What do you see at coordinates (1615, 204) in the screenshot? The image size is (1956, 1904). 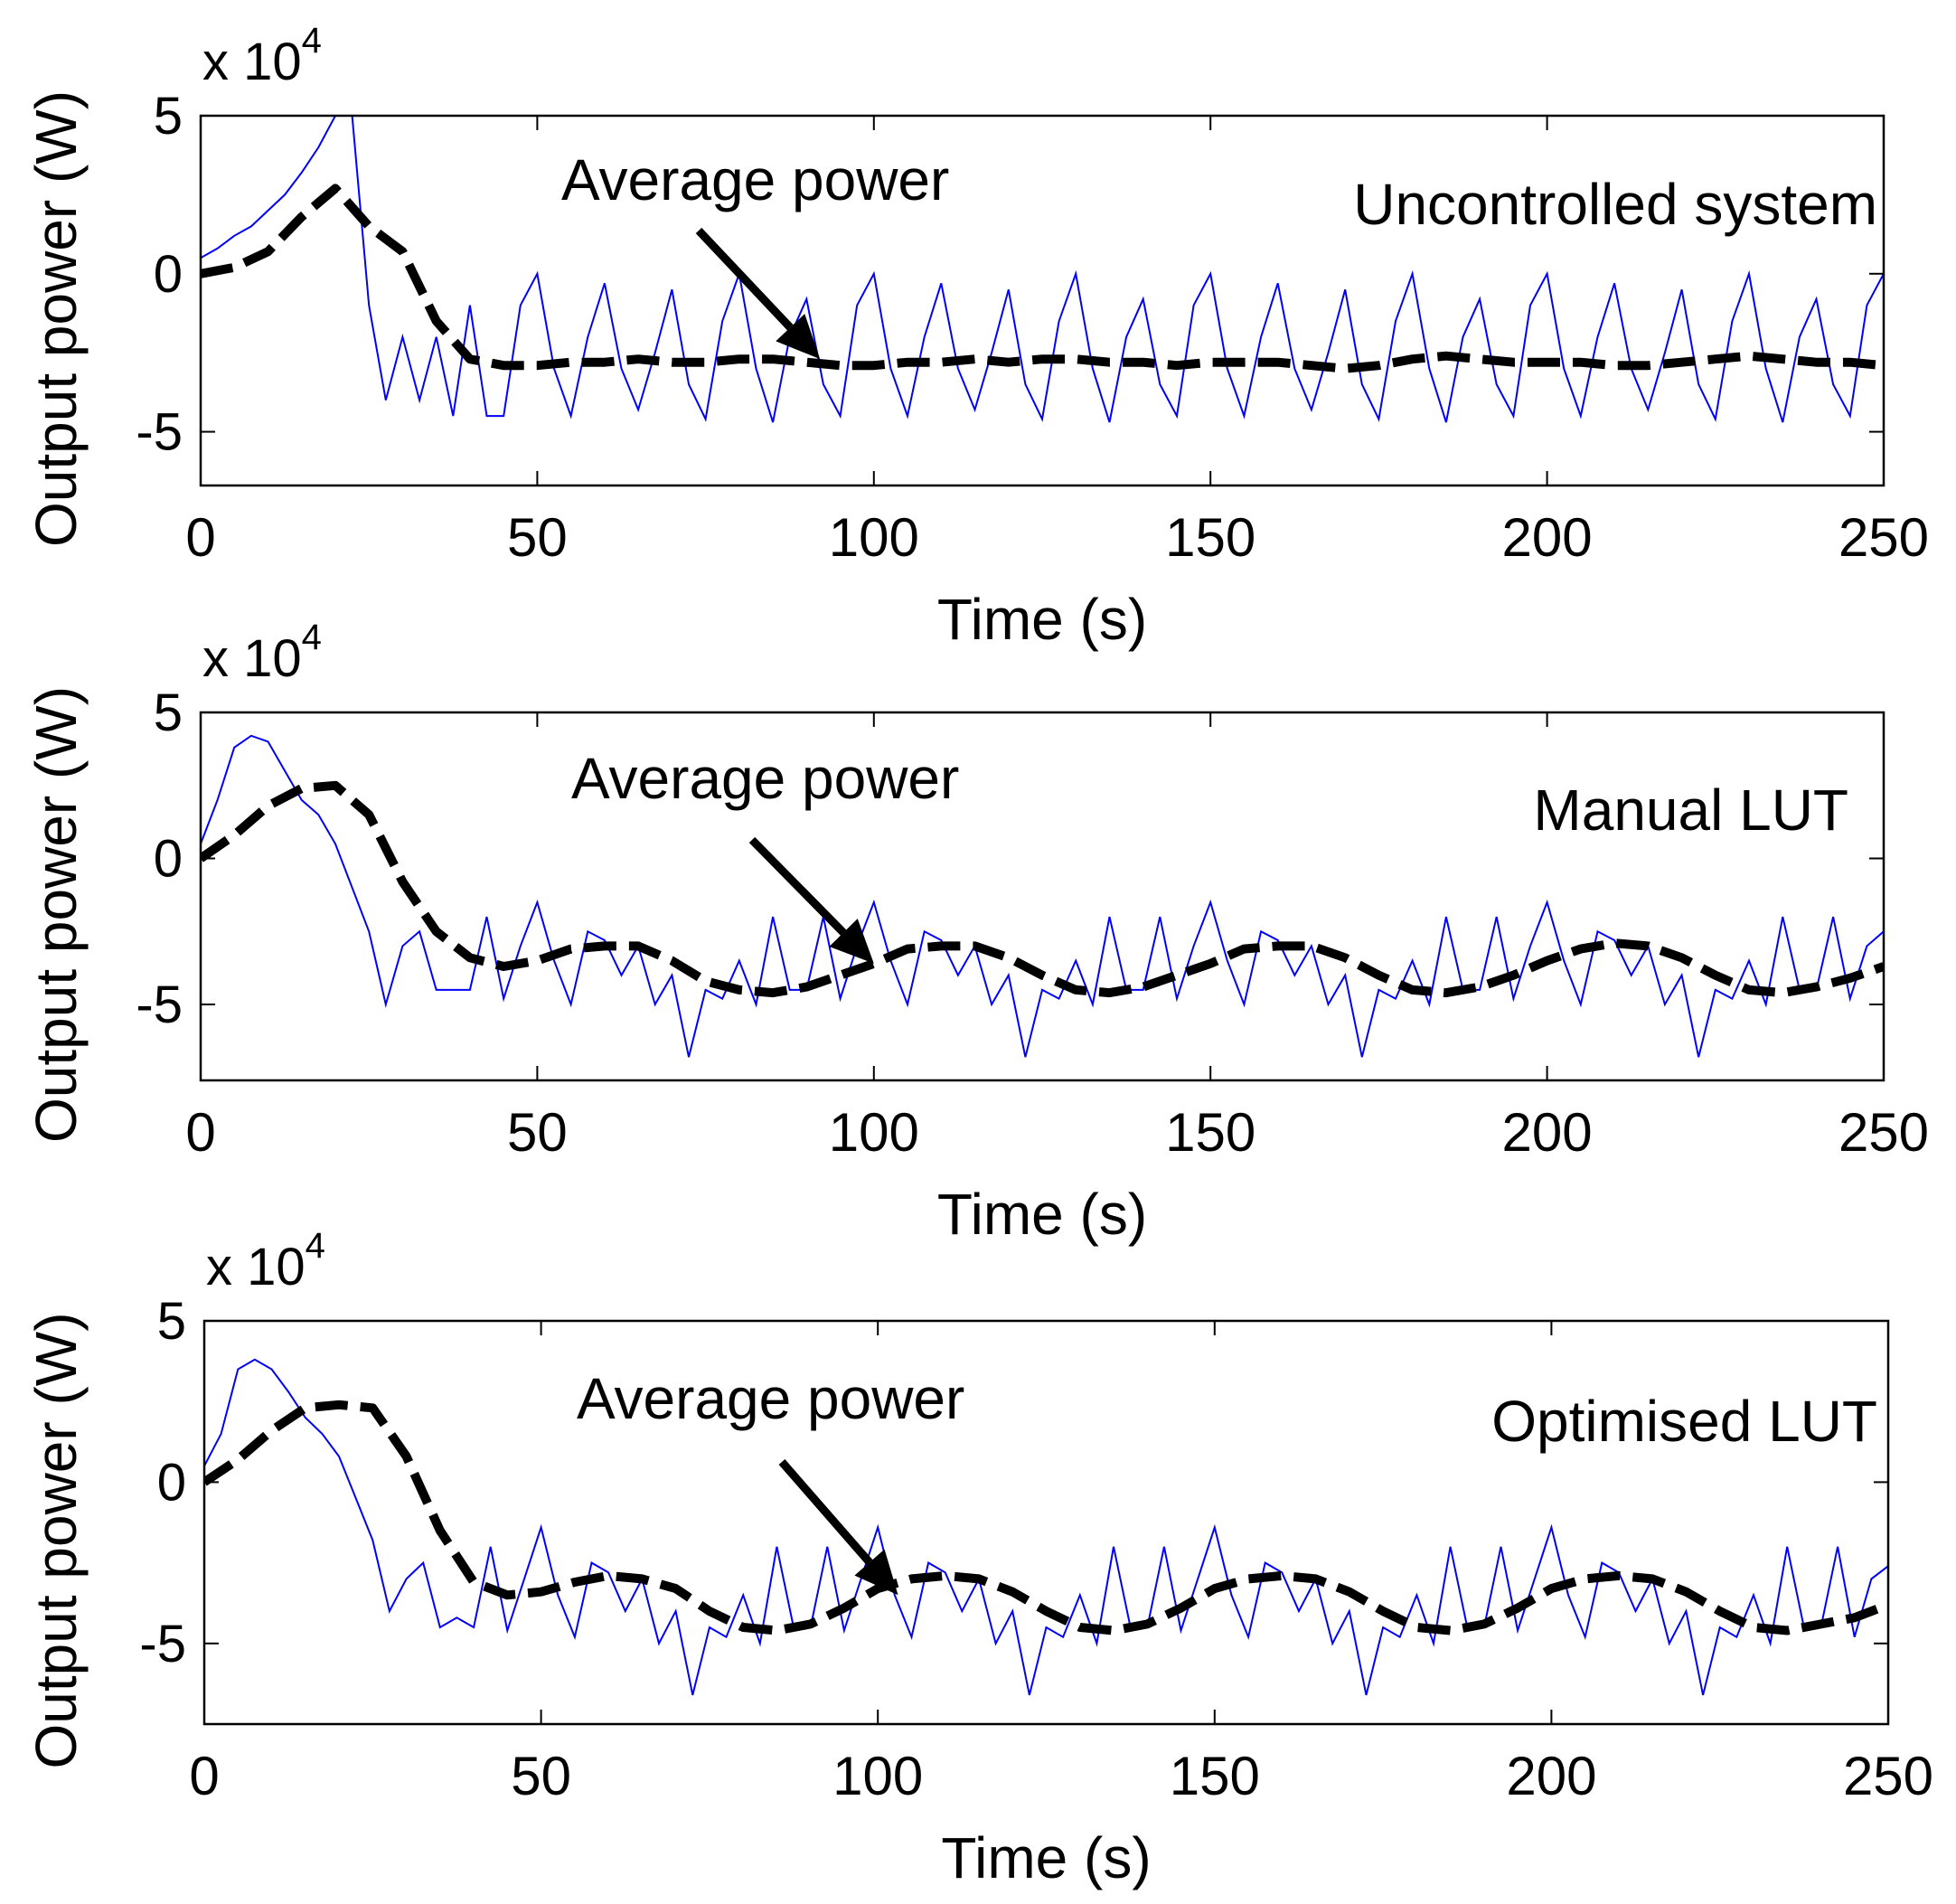 I see `subplot-title: Uncontrolled system` at bounding box center [1615, 204].